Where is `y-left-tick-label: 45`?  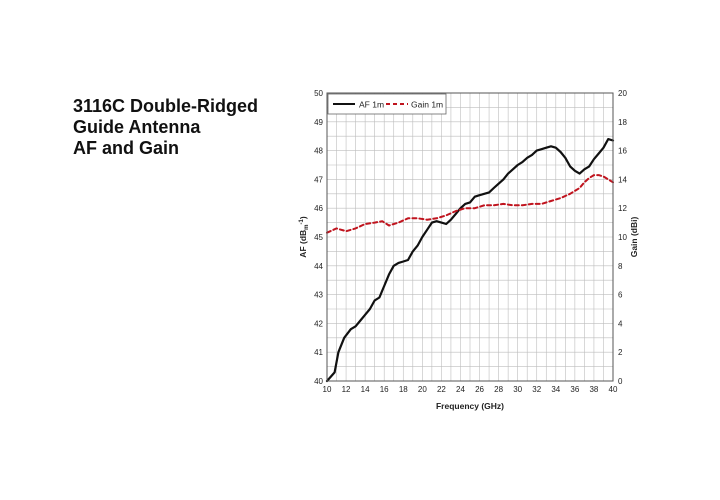
y-left-tick-label: 45 is located at coordinates (318, 237).